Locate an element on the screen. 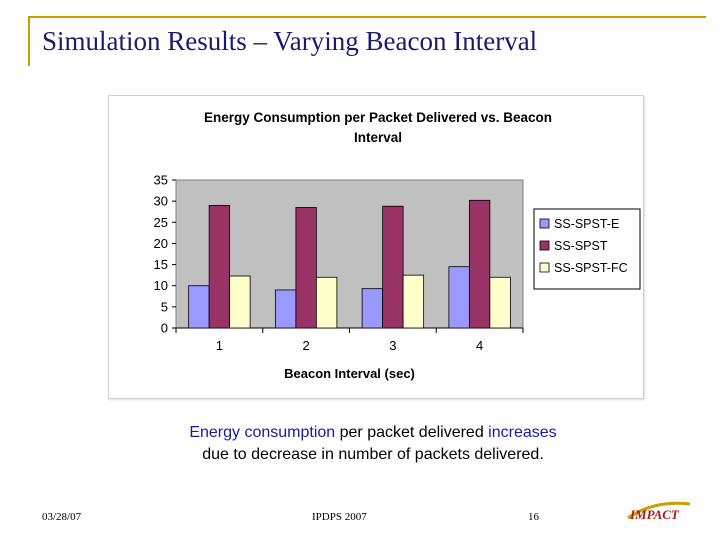 This screenshot has height=540, width=720. legend-label-ss-spst-fc: SS-SPST-FC is located at coordinates (591, 268).